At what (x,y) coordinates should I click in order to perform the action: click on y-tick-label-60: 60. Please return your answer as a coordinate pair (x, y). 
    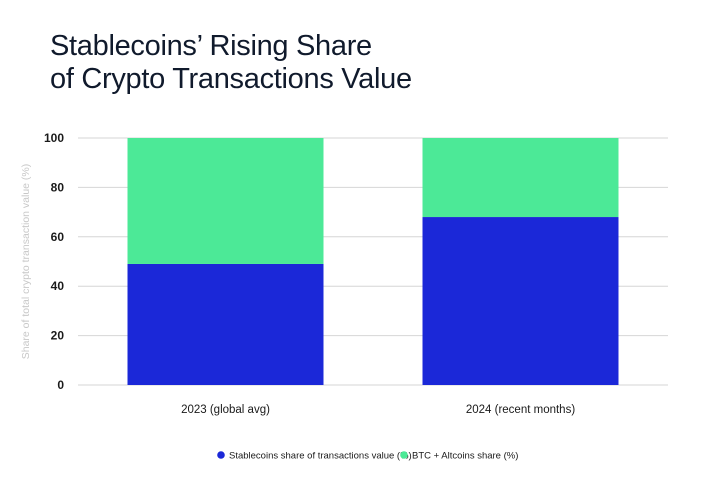
    Looking at the image, I should click on (58, 237).